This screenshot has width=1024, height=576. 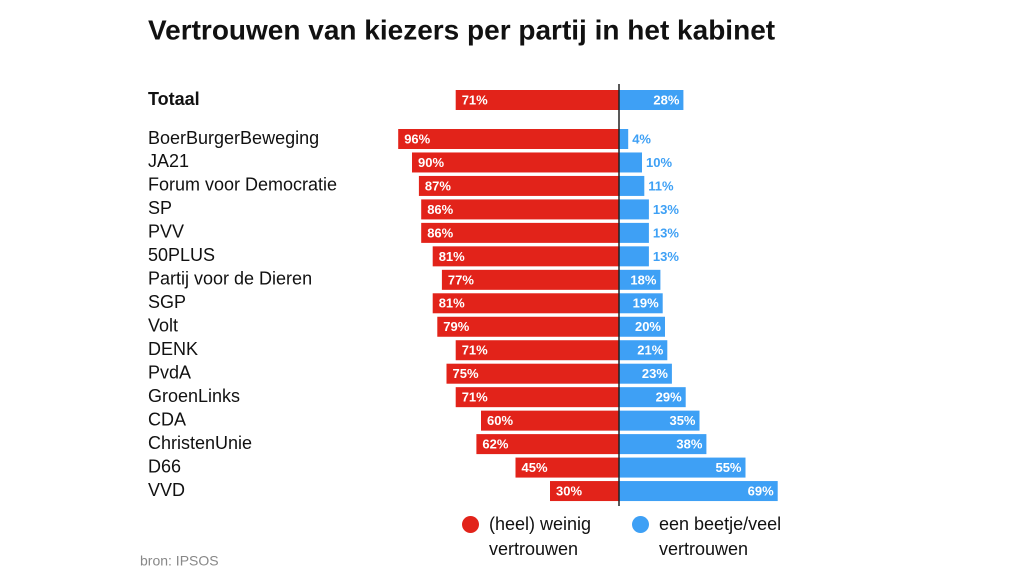 I want to click on category-label: ChristenUnie, so click(x=200, y=443).